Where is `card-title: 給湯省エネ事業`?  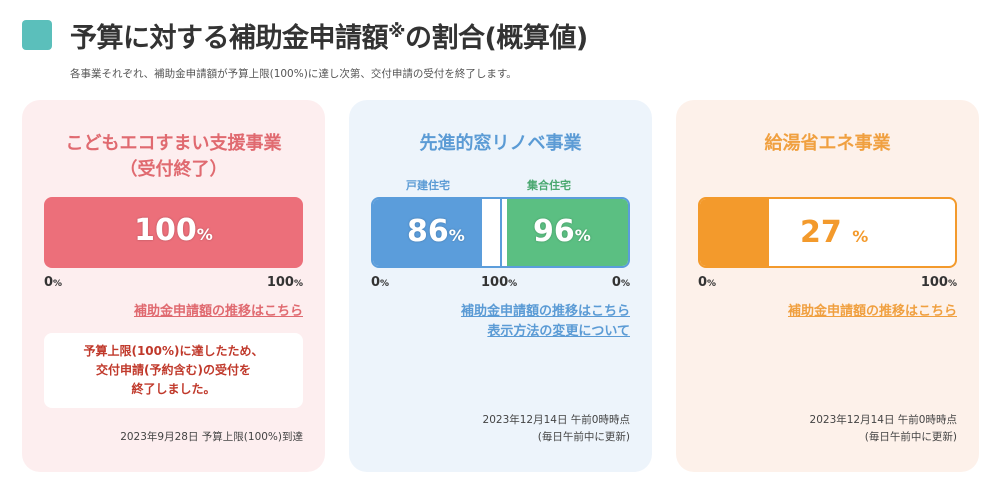 card-title: 給湯省エネ事業 is located at coordinates (827, 143).